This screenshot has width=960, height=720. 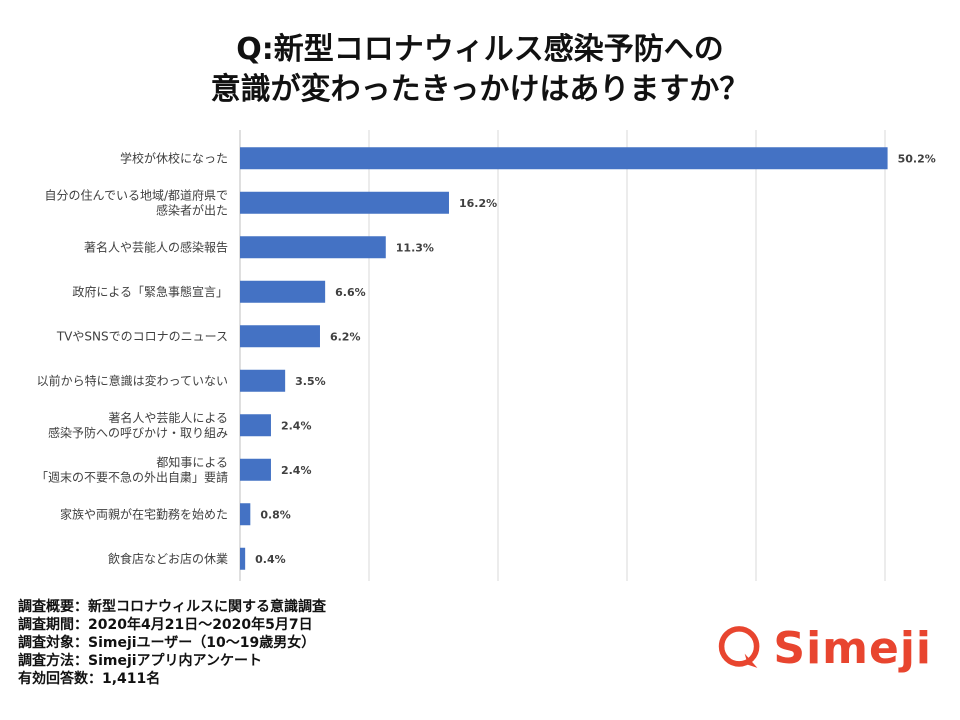 What do you see at coordinates (275, 514) in the screenshot?
I see `value-label: 0.8%` at bounding box center [275, 514].